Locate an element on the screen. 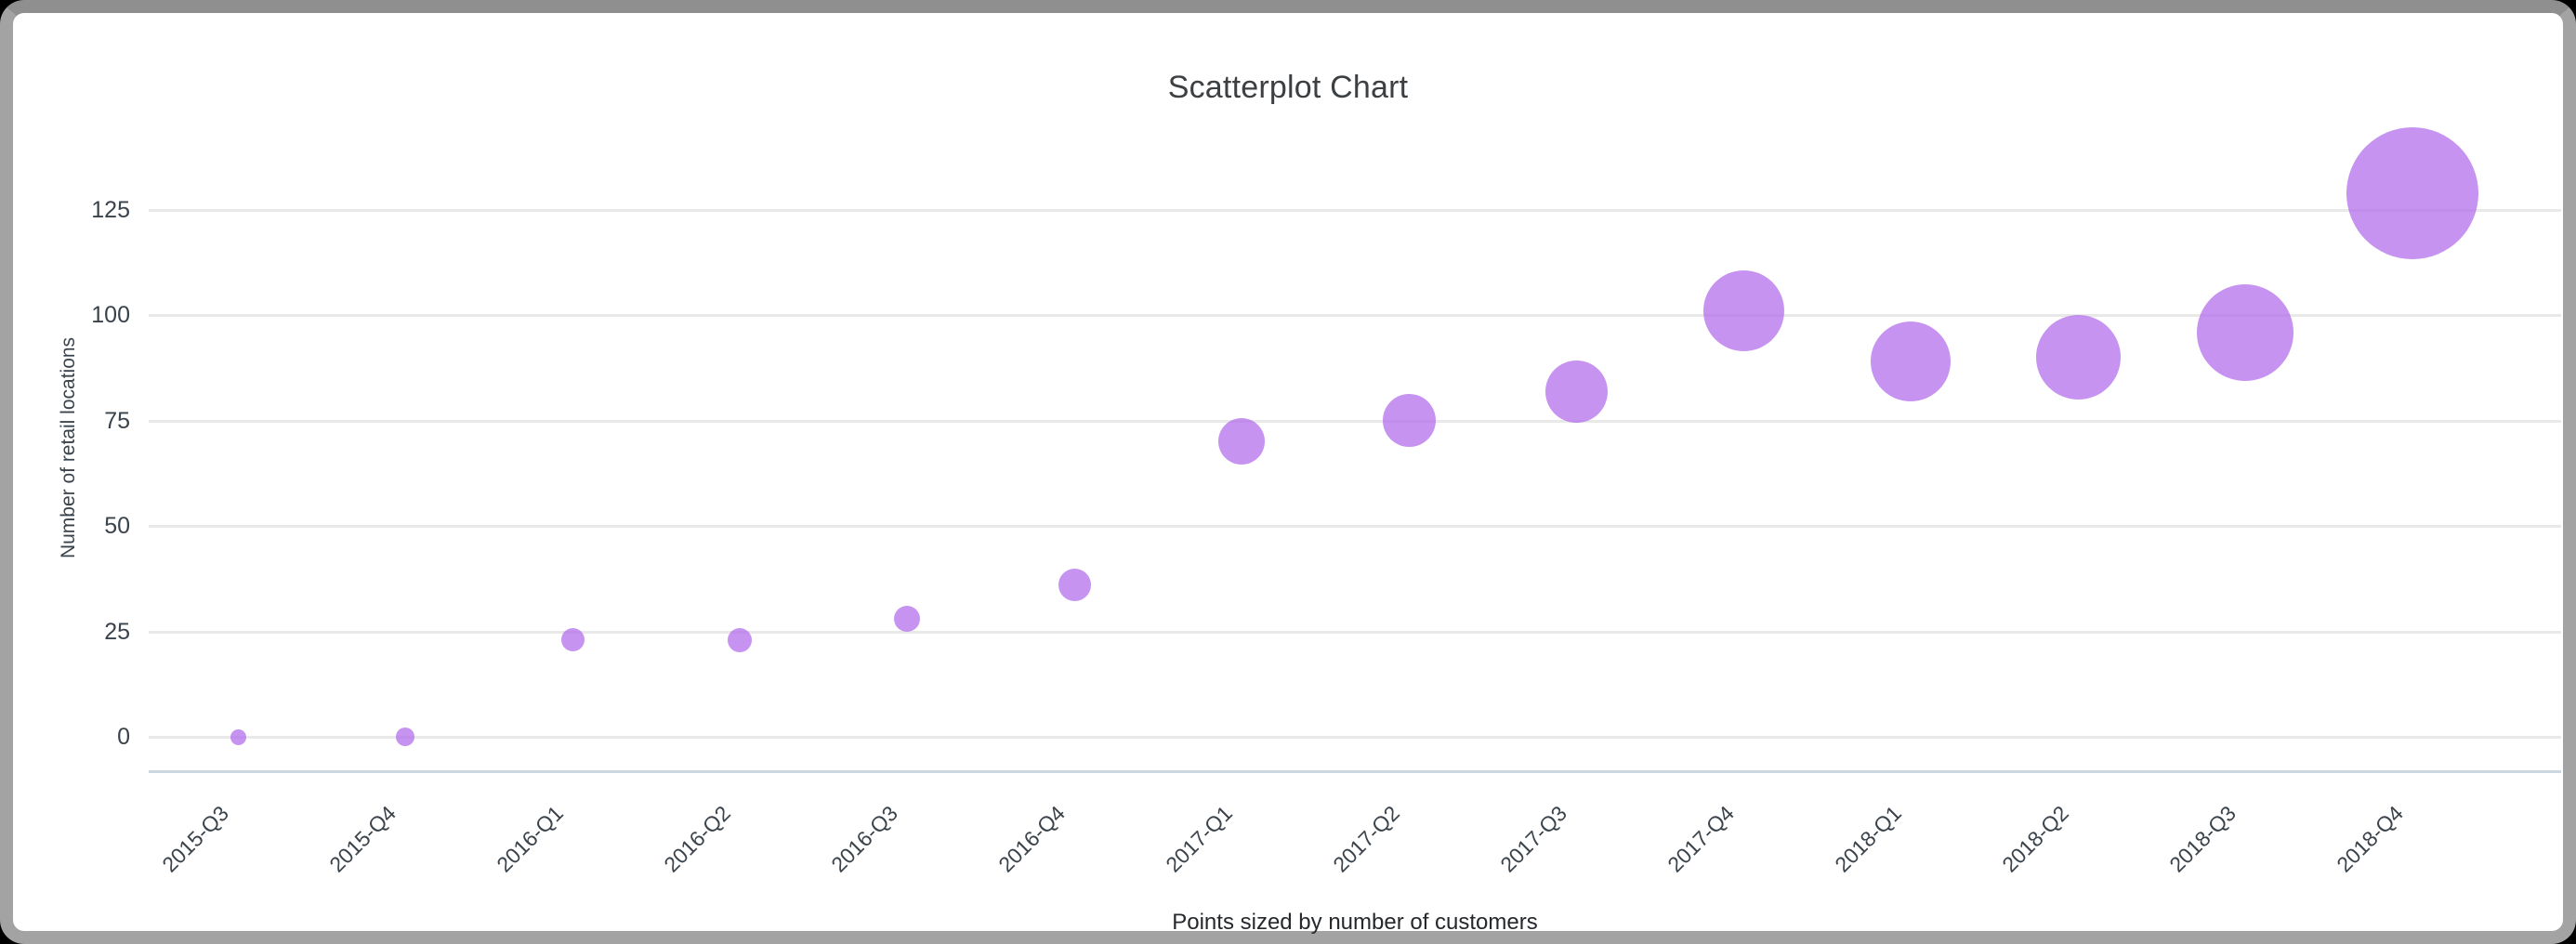 The image size is (2576, 944). x-tick-label: 2016-Q3 is located at coordinates (864, 839).